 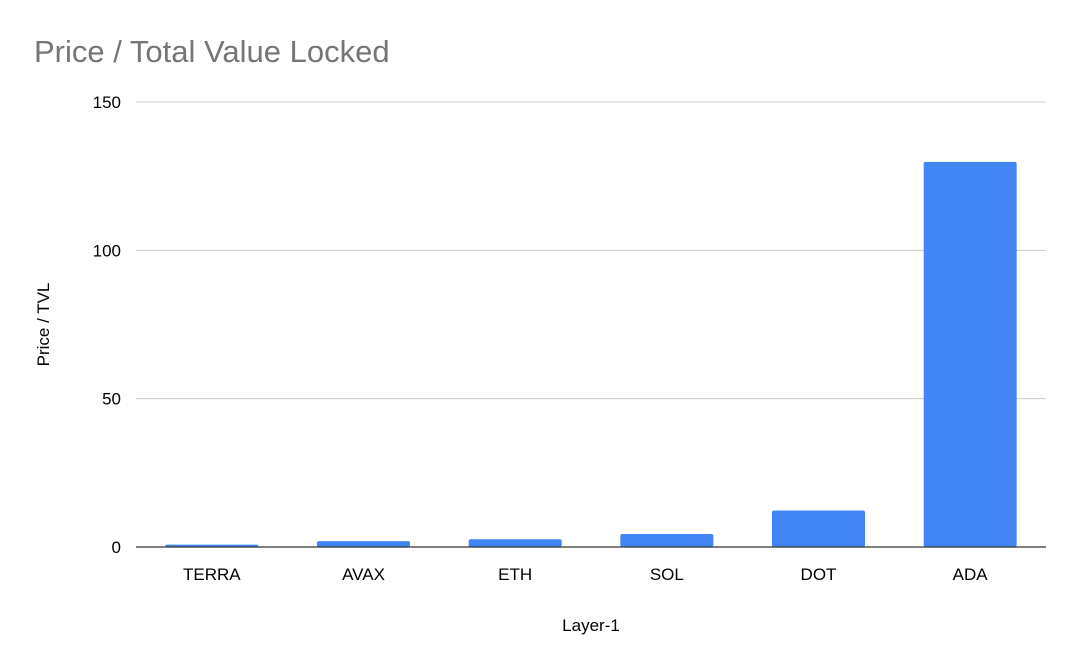 I want to click on y-tick-label: 0, so click(x=116, y=547).